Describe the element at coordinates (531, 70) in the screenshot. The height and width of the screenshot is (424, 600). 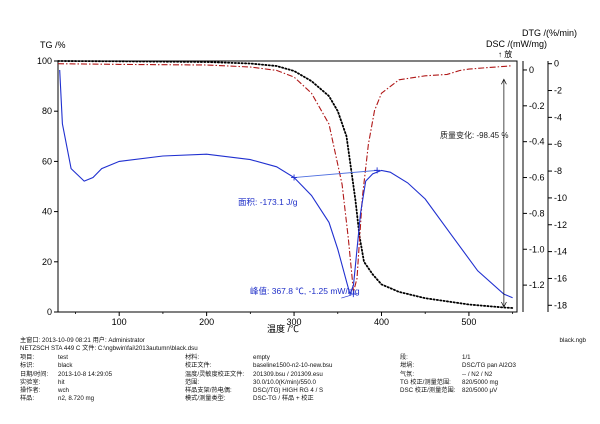
I see `dsc-tick-label: 0` at that location.